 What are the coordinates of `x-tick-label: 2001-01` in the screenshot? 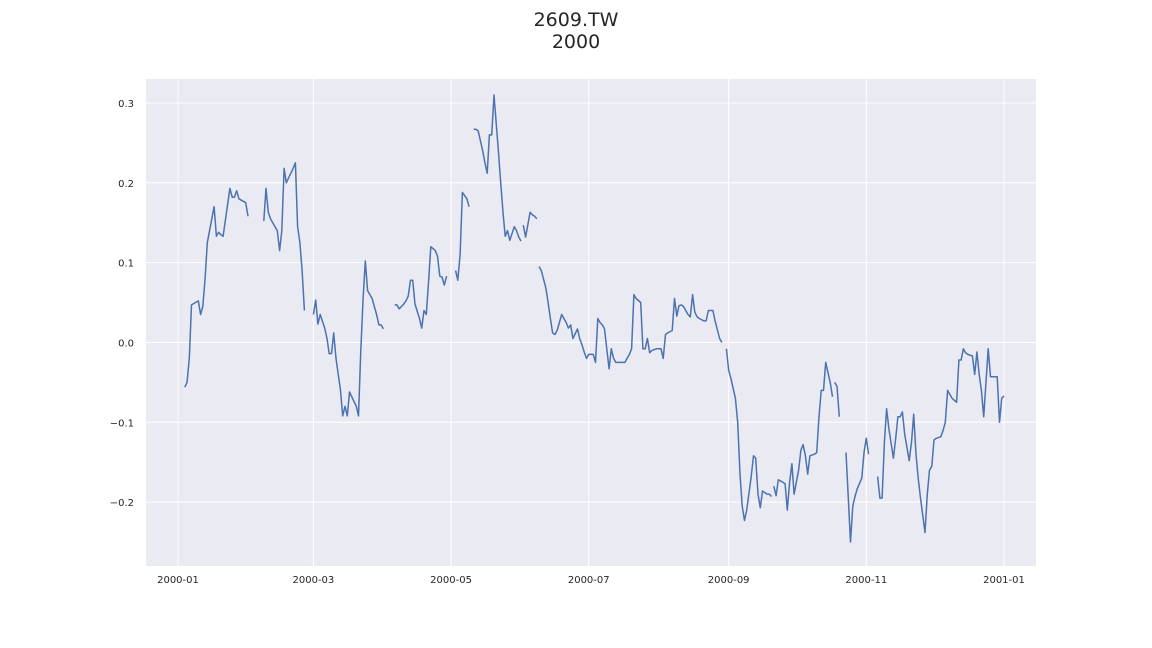 It's located at (1004, 580).